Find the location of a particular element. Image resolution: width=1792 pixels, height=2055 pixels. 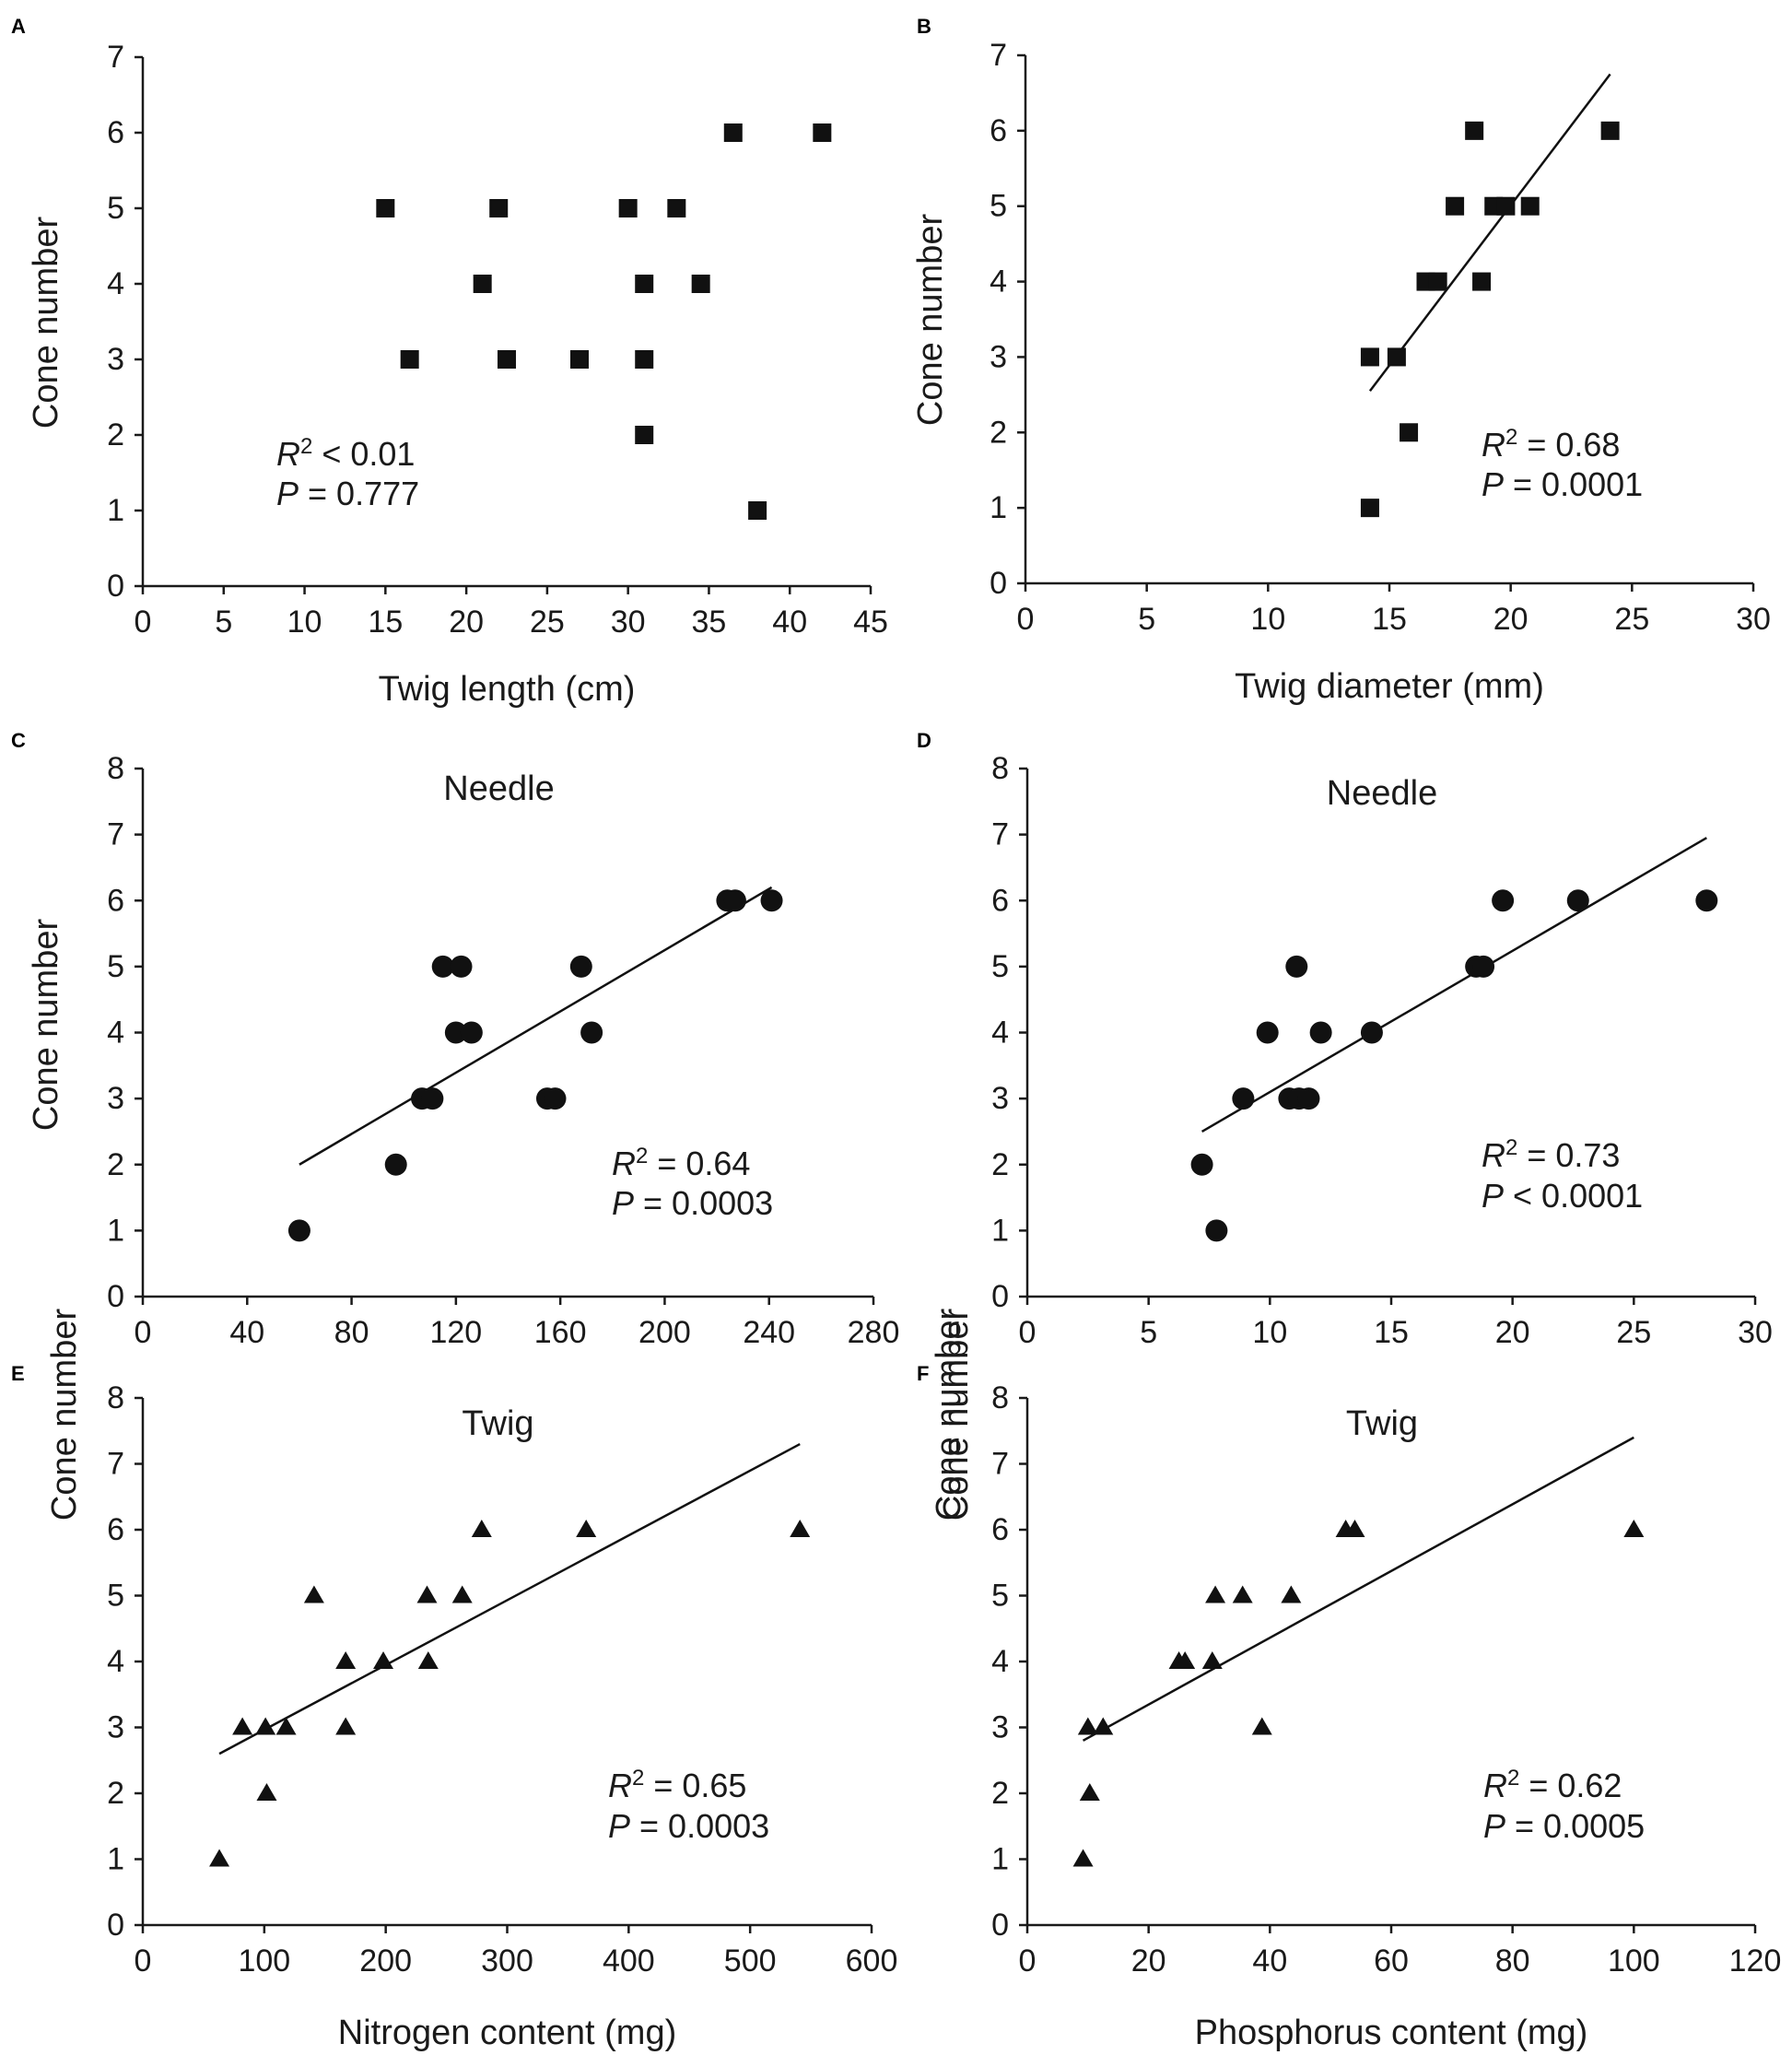

y-tick-label-f: 6 is located at coordinates (1000, 1529).